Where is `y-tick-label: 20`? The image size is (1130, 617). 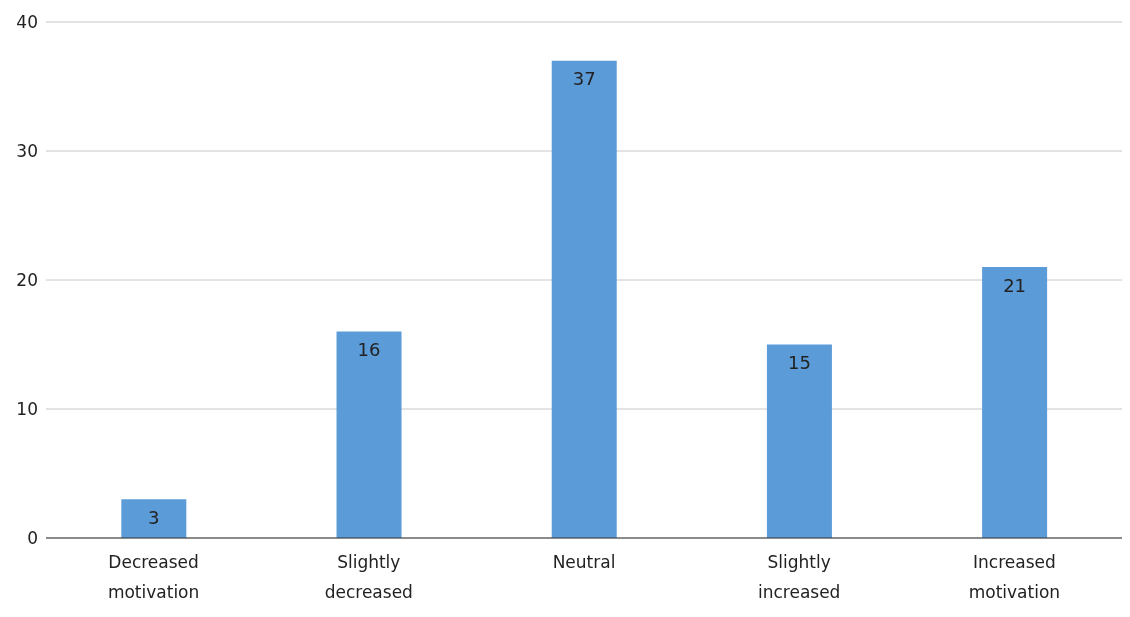 y-tick-label: 20 is located at coordinates (27, 280).